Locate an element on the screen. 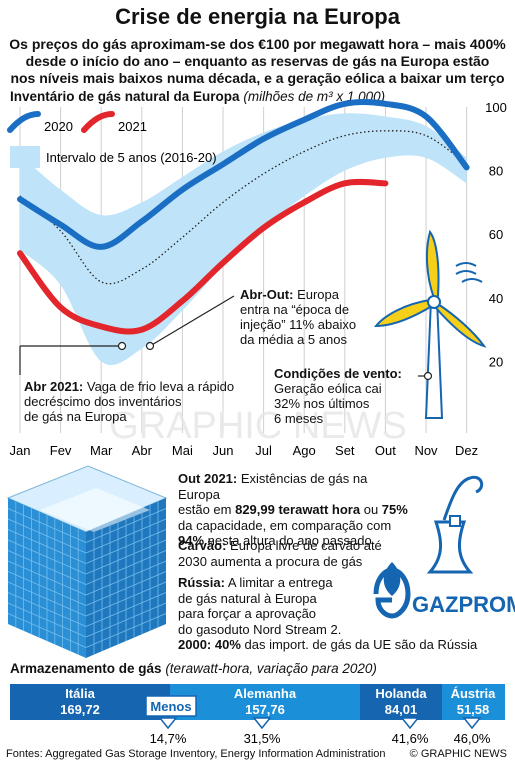 The height and width of the screenshot is (768, 515). x-tick-label: Abr is located at coordinates (142, 450).